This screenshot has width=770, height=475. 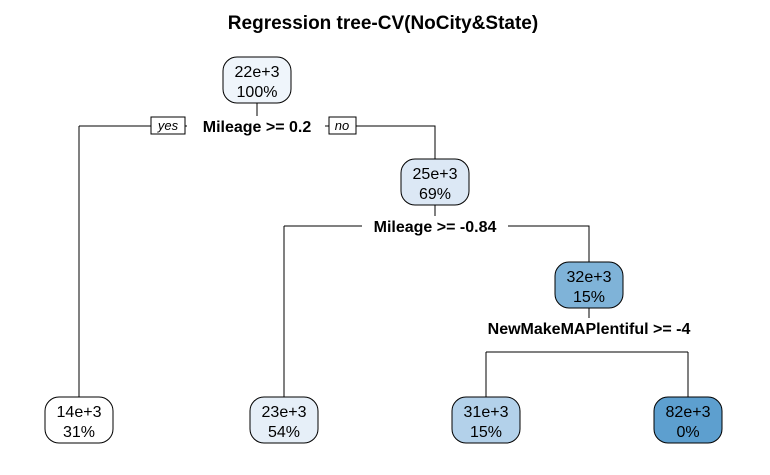 What do you see at coordinates (486, 412) in the screenshot?
I see `node-value: 31e+3` at bounding box center [486, 412].